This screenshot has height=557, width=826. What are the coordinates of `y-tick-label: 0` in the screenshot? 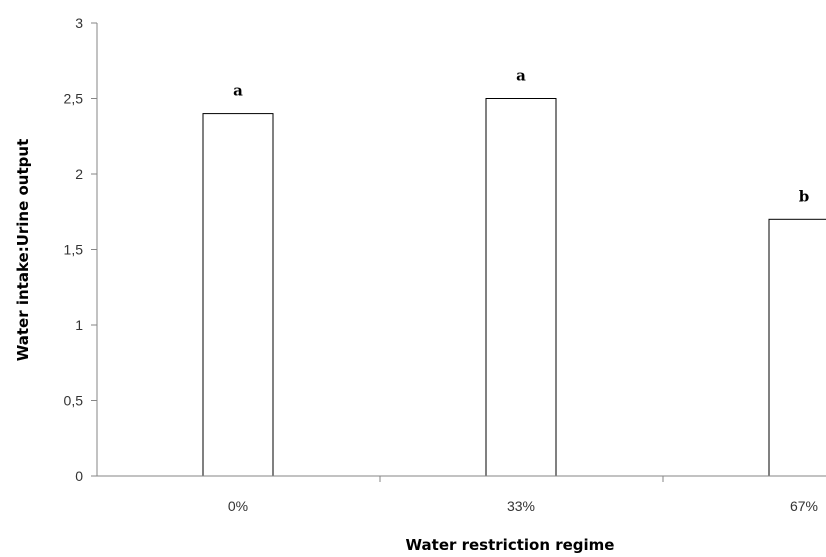 It's located at (79, 476).